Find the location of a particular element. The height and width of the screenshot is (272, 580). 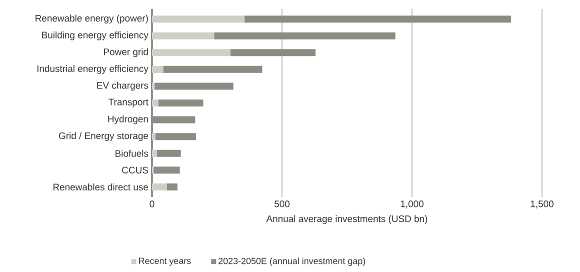

y-tick-label: Renewables direct use is located at coordinates (101, 186).